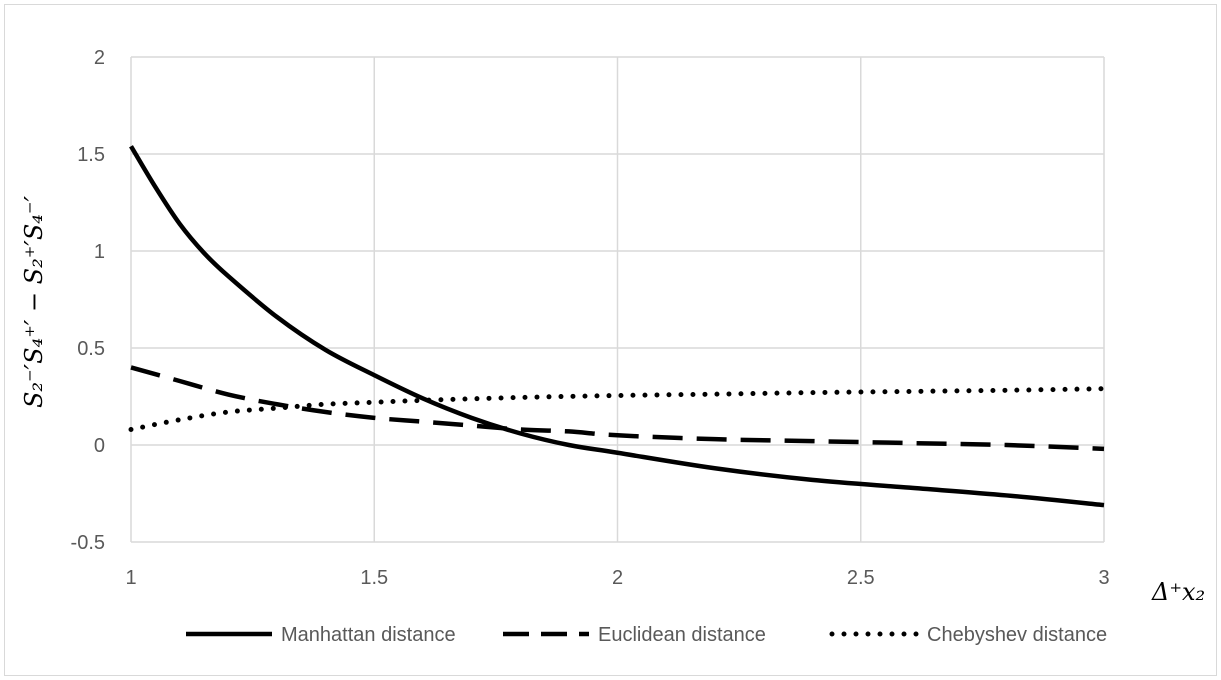 The height and width of the screenshot is (680, 1221). I want to click on series-line-chebyshev-distance, so click(617, 409).